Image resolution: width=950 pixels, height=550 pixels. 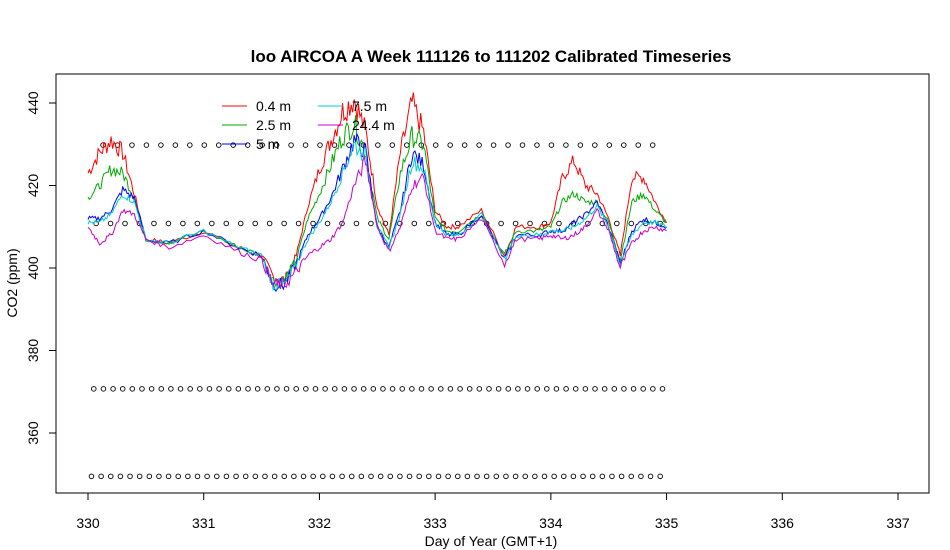 I want to click on legend: 0.4 m 2.5 m 5 m 7.5 m 24.4 m, so click(x=308, y=125).